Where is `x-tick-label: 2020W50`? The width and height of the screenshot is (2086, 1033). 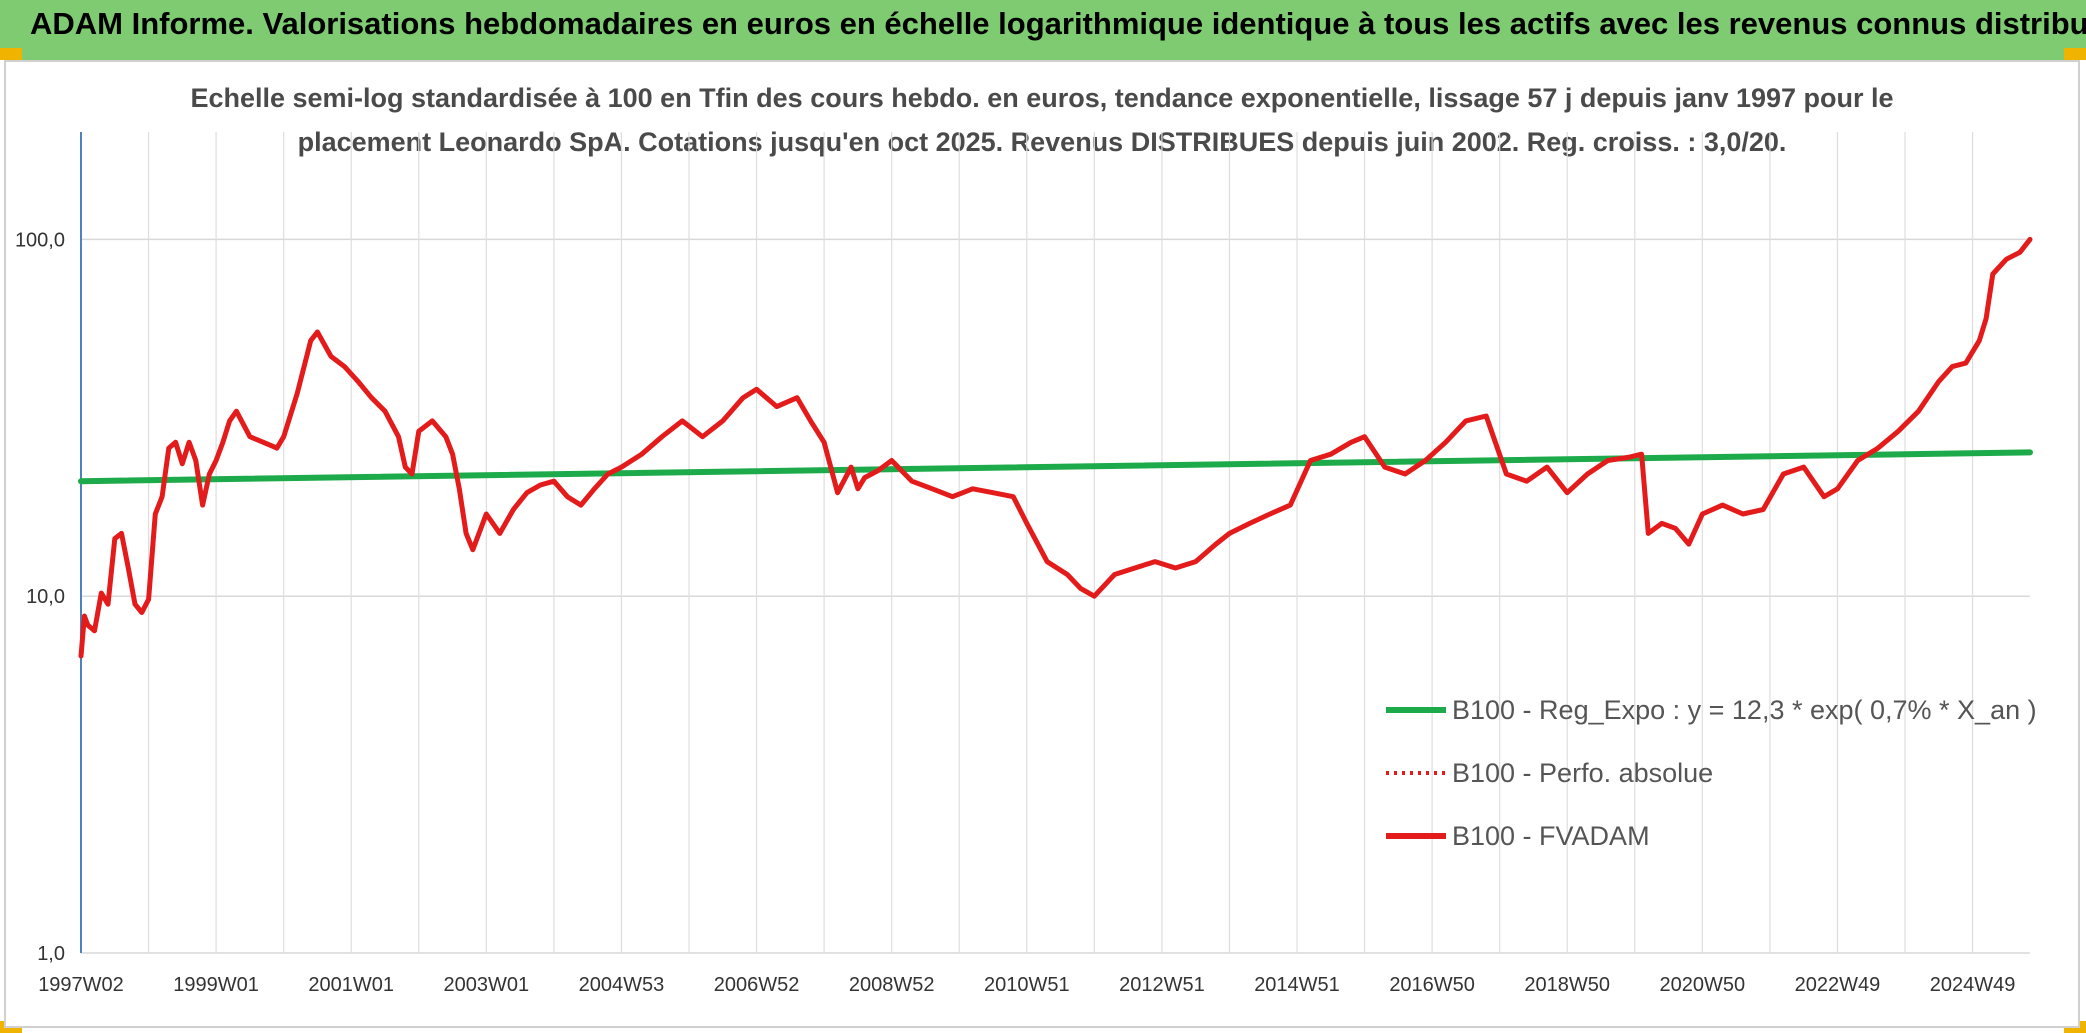 x-tick-label: 2020W50 is located at coordinates (1703, 985).